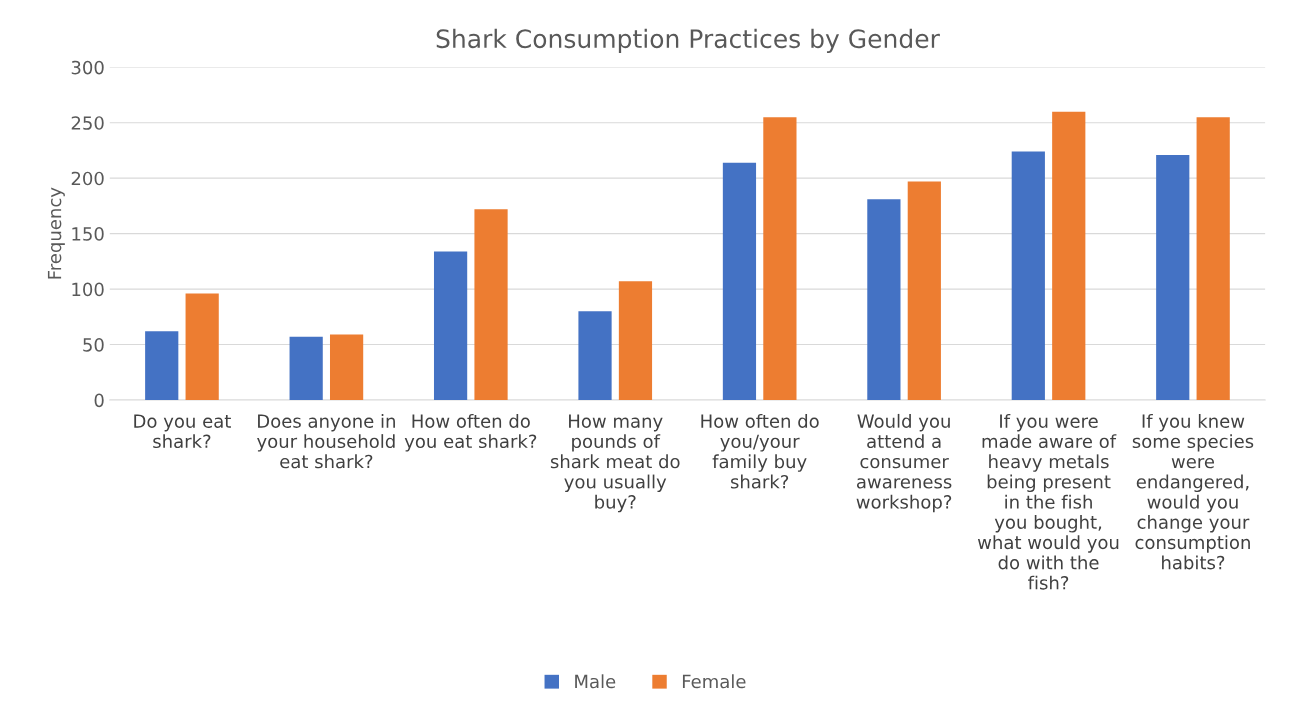  What do you see at coordinates (87, 123) in the screenshot?
I see `y-tick-label: 250` at bounding box center [87, 123].